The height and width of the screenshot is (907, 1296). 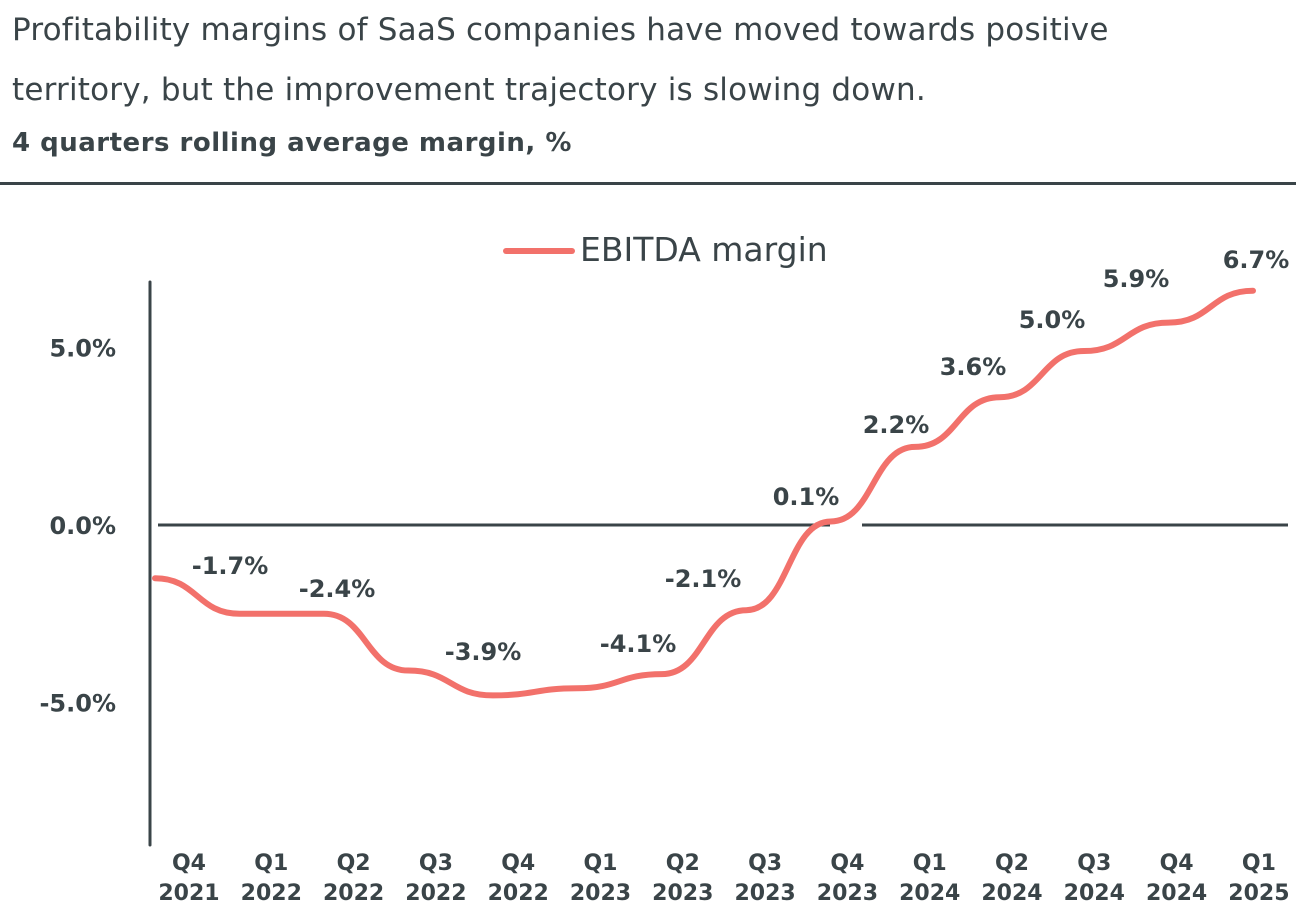 What do you see at coordinates (77, 704) in the screenshot?
I see `y-tick-label: -5.0%` at bounding box center [77, 704].